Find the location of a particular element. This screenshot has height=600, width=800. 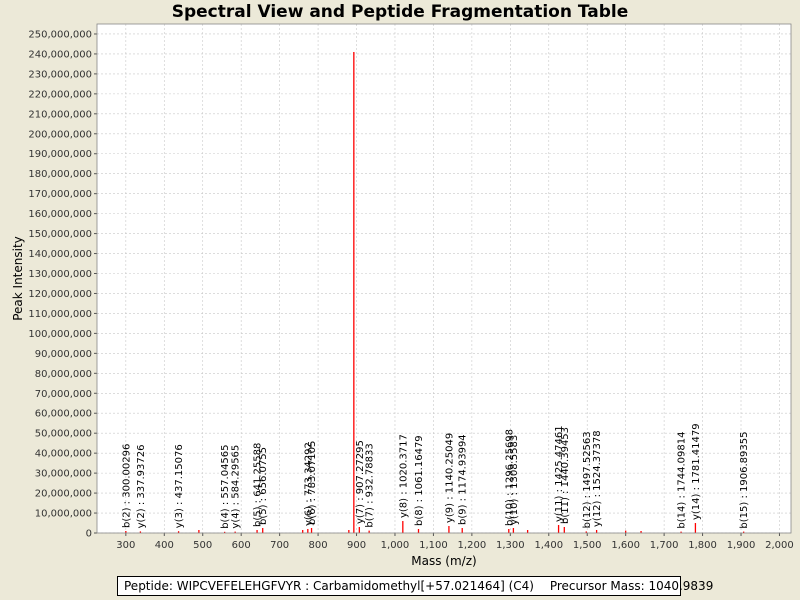

y-tick-label: 90,000,000 is located at coordinates (63, 354).